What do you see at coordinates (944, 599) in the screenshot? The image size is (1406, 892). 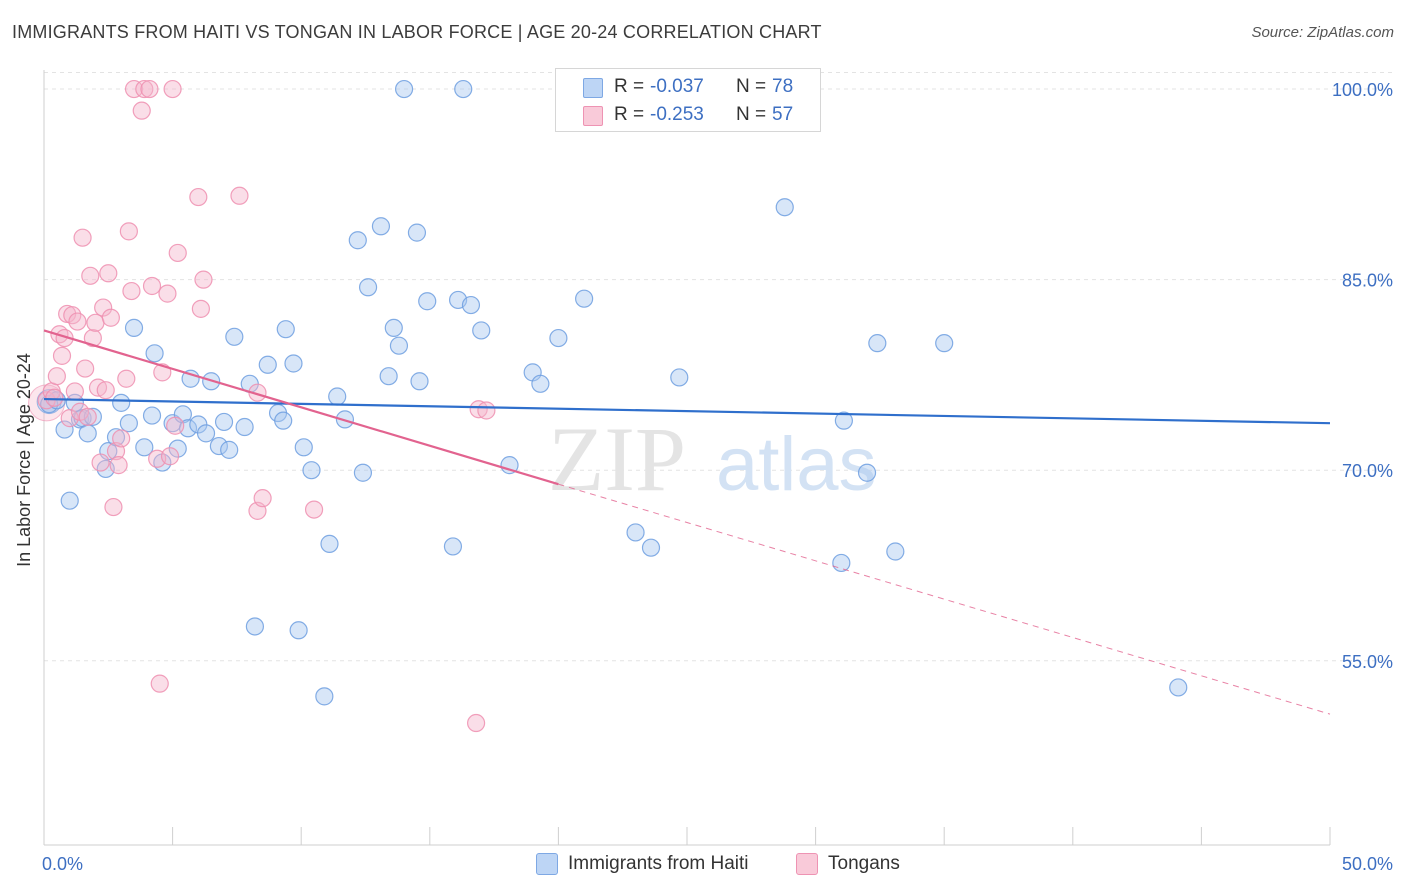 I see `tongans-trend-extension` at bounding box center [944, 599].